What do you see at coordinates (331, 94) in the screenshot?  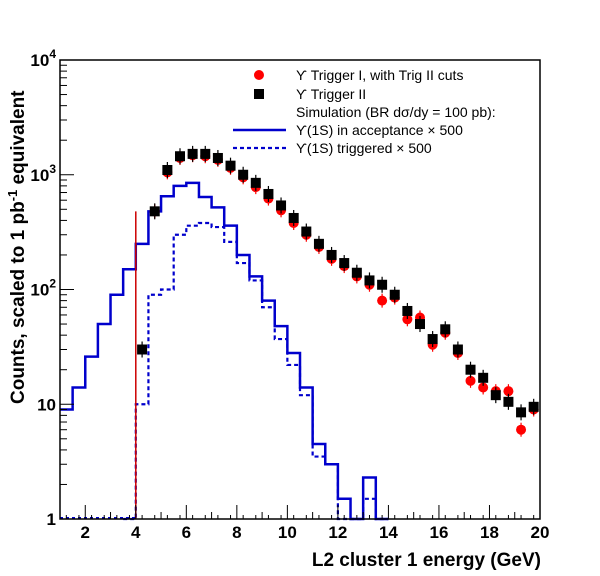 I see `legend-black-squares-label: ϒ Trigger II` at bounding box center [331, 94].